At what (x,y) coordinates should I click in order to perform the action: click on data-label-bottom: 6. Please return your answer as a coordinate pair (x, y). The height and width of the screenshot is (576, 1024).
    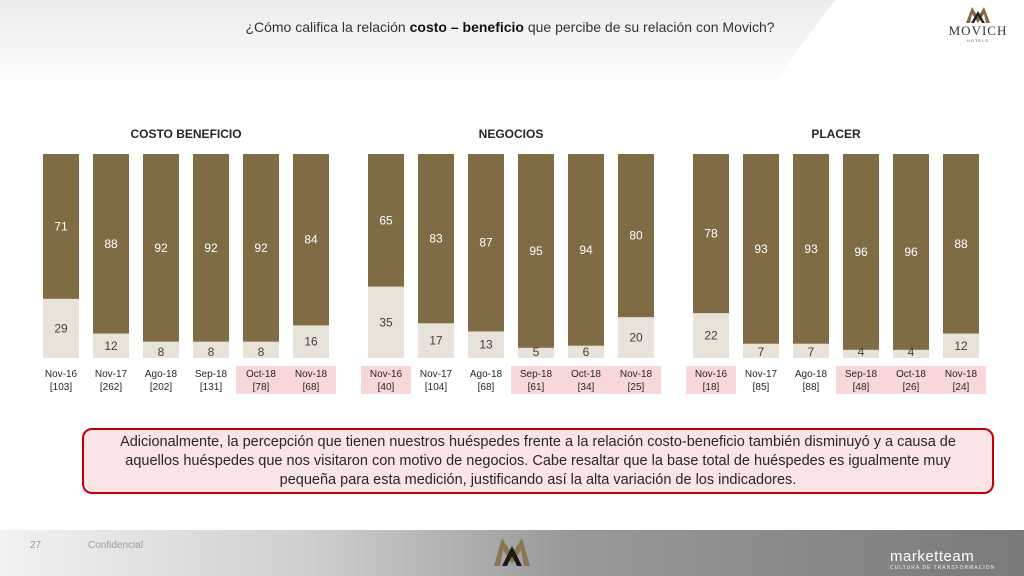
    Looking at the image, I should click on (586, 352).